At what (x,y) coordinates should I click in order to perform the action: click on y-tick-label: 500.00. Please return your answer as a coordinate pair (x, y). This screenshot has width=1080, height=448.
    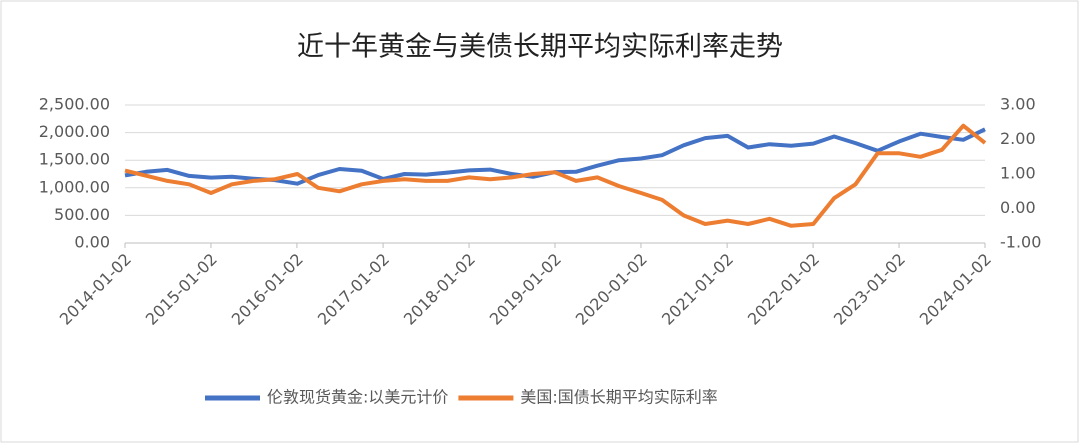
    Looking at the image, I should click on (82, 214).